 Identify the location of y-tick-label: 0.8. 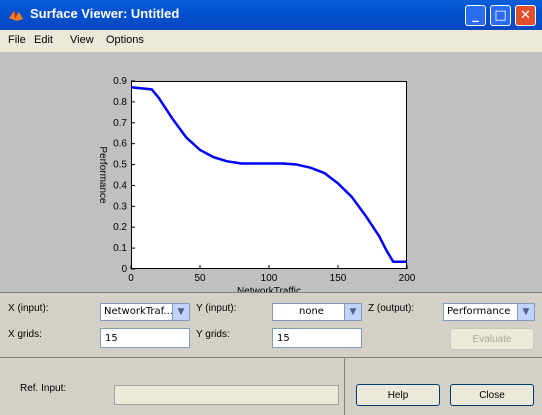
(120, 102).